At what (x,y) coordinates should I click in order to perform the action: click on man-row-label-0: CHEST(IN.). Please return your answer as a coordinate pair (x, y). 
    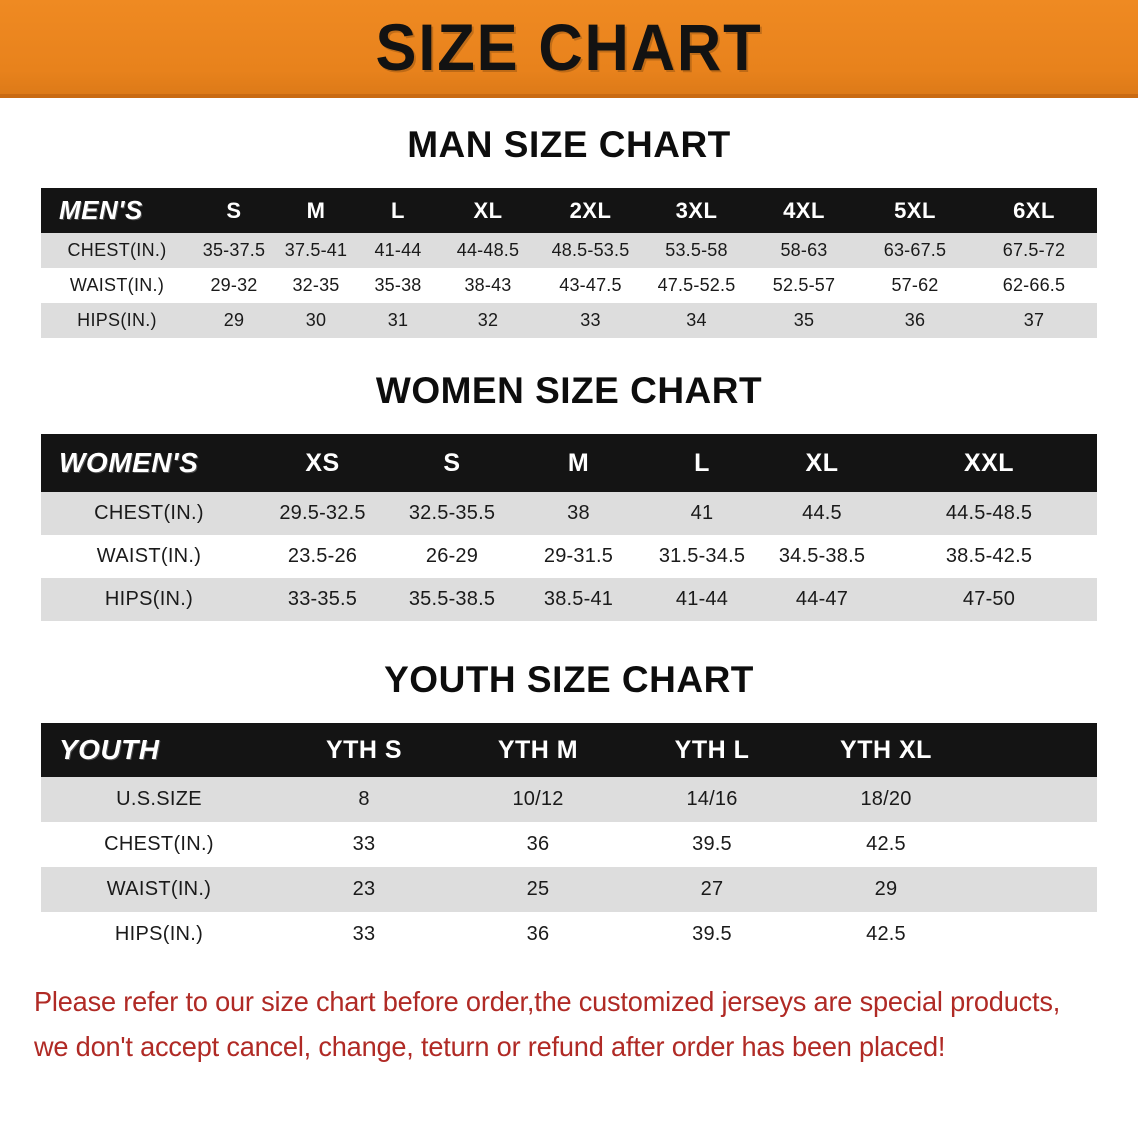
    Looking at the image, I should click on (117, 250).